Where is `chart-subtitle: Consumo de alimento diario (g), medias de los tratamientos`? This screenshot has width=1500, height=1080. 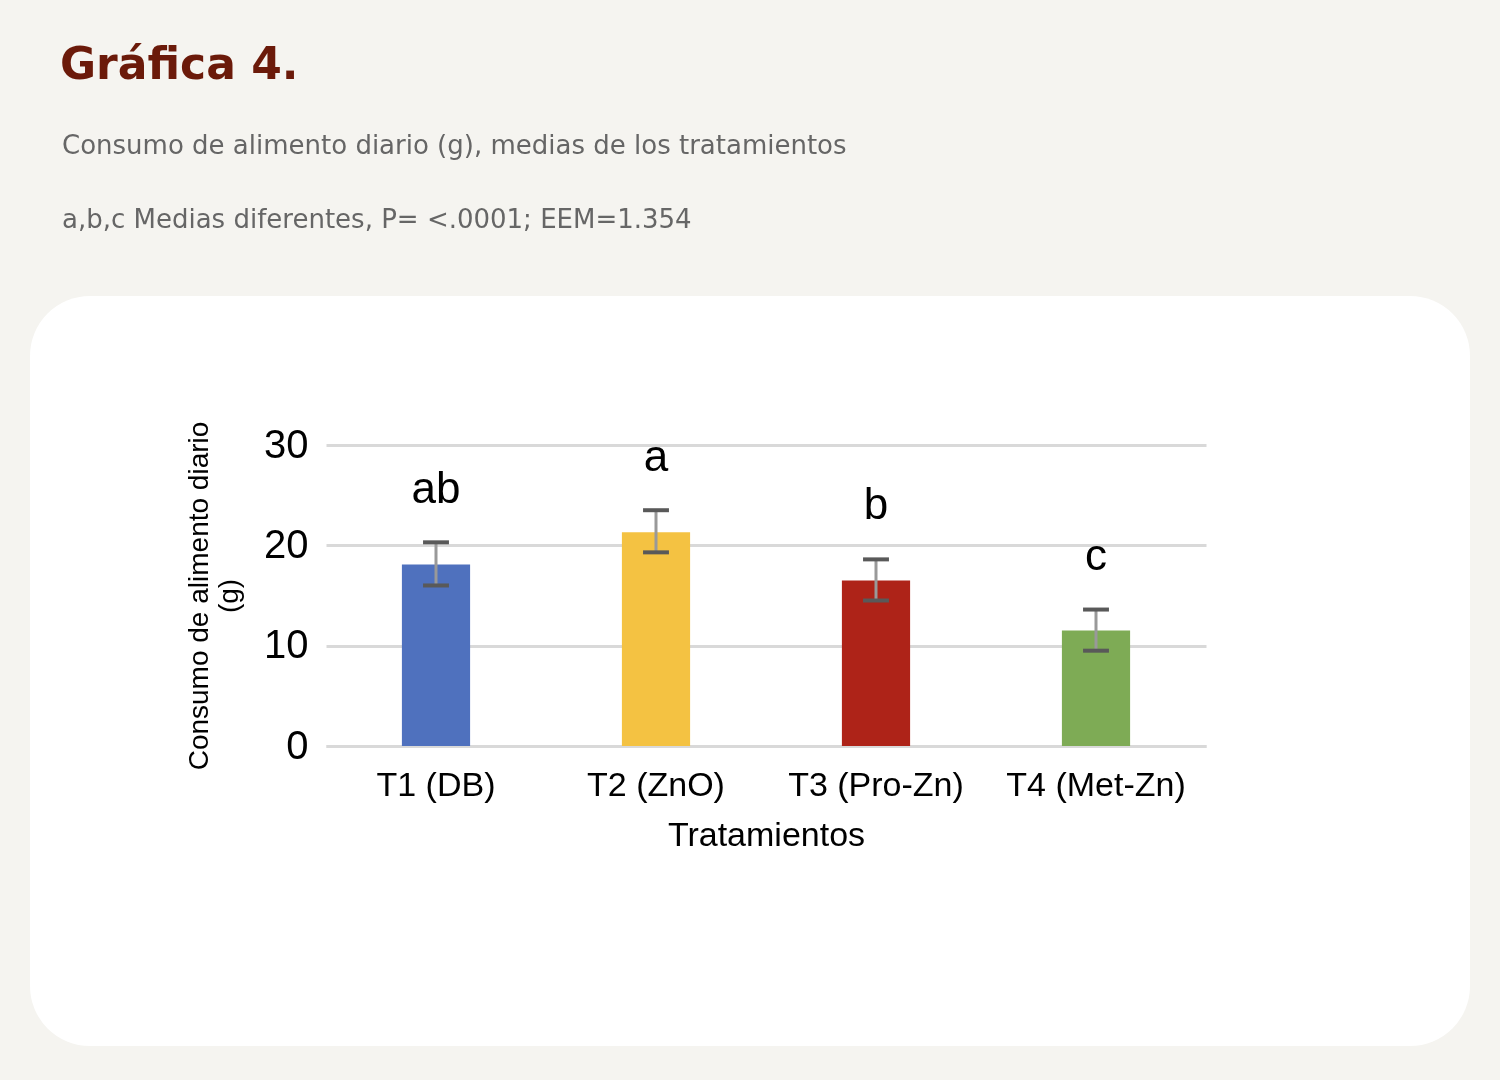 chart-subtitle: Consumo de alimento diario (g), medias de los tratamientos is located at coordinates (454, 145).